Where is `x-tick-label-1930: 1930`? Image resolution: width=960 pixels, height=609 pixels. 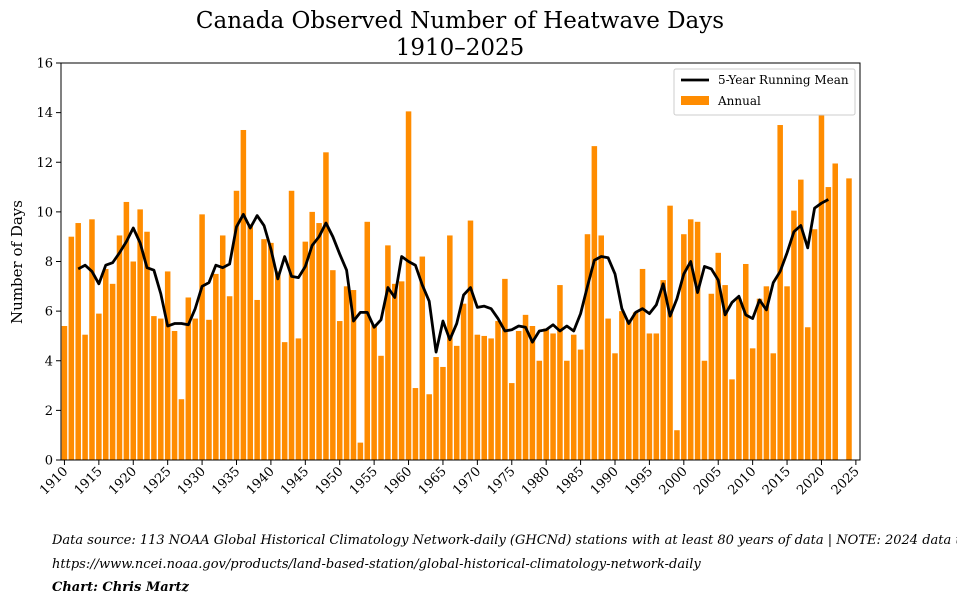 x-tick-label-1930: 1930 is located at coordinates (192, 481).